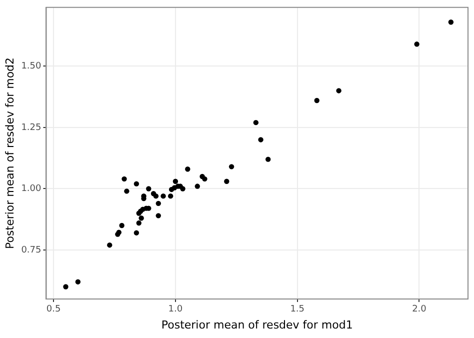 The image size is (474, 338). What do you see at coordinates (297, 309) in the screenshot?
I see `x-tick-label: 1.5` at bounding box center [297, 309].